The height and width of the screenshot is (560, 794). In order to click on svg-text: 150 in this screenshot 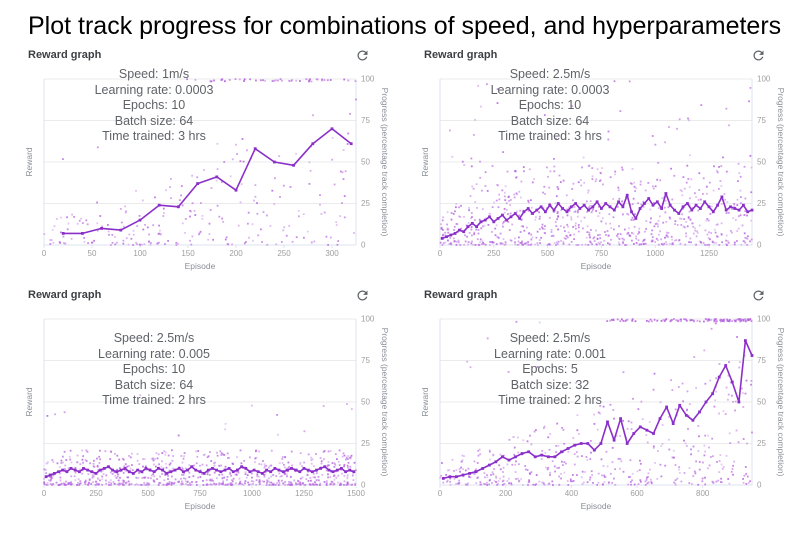, I will do `click(188, 253)`.